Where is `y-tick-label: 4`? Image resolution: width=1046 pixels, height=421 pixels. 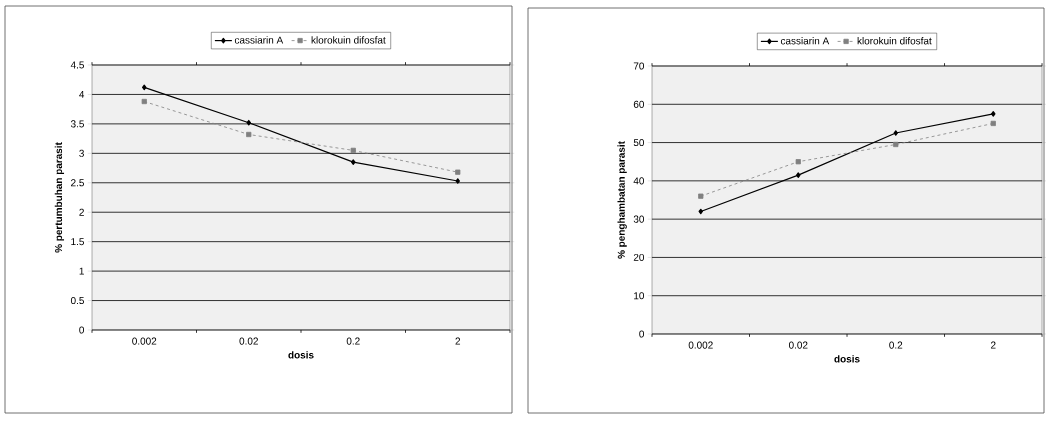 y-tick-label: 4 is located at coordinates (82, 94).